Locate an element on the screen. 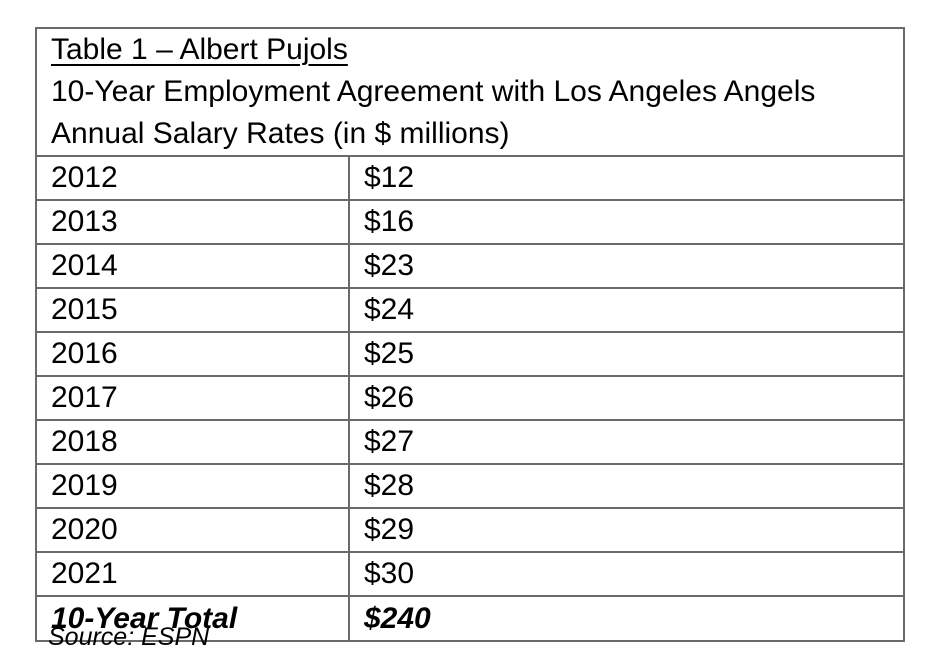 The image size is (937, 672). table-row: 2017 $26 is located at coordinates (470, 398).